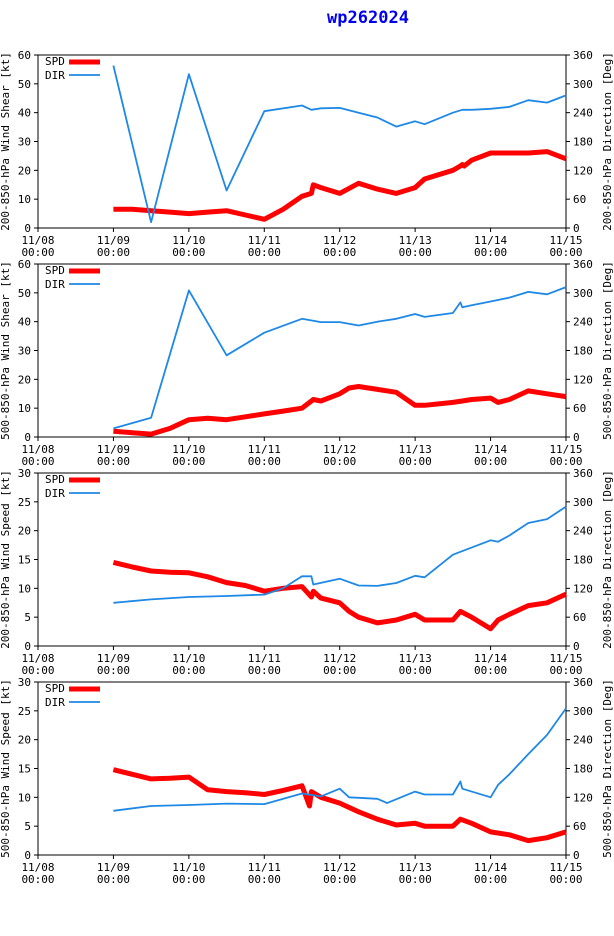 The height and width of the screenshot is (936, 614). Describe the element at coordinates (24, 293) in the screenshot. I see `y-tick-label-left: 50` at that location.